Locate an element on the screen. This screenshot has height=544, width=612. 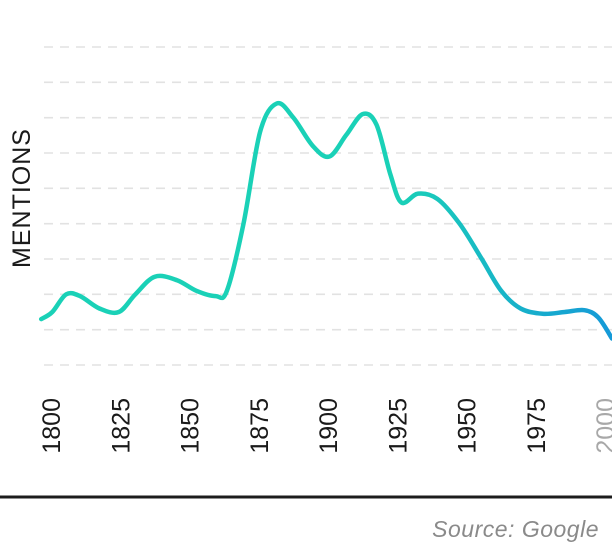
x-tick-label: 1925 is located at coordinates (398, 426).